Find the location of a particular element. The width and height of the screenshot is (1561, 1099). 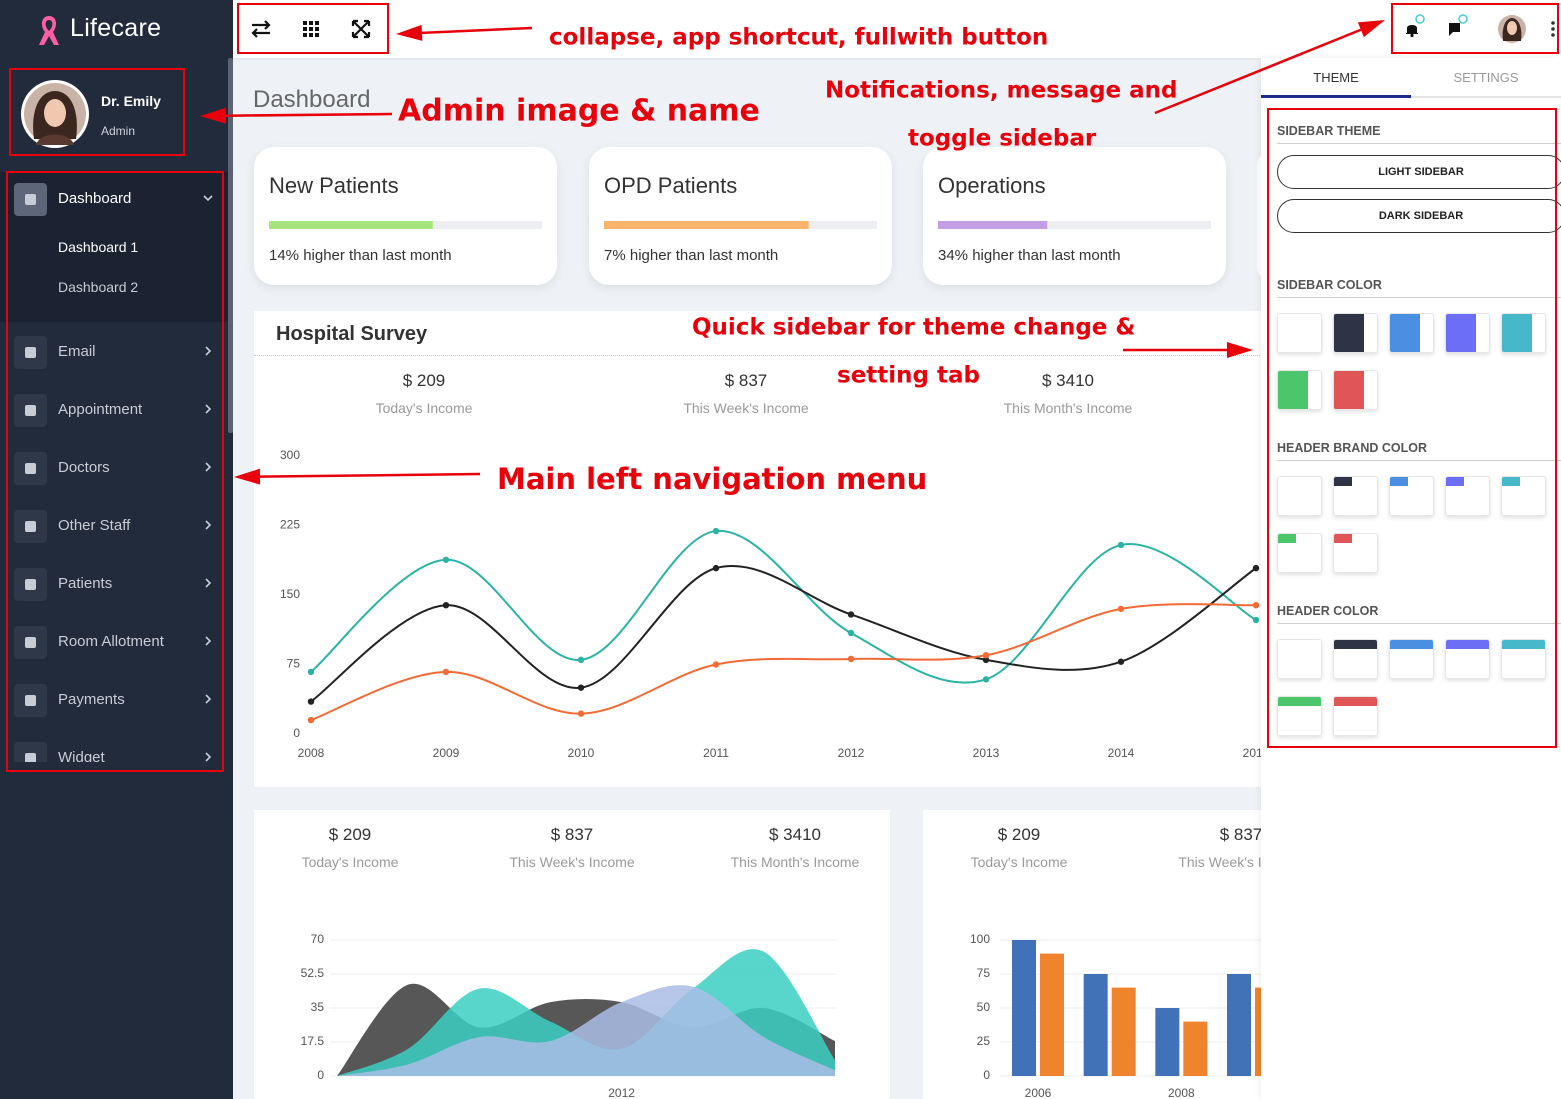

submenu-item: Dashboard 2 is located at coordinates (98, 287).